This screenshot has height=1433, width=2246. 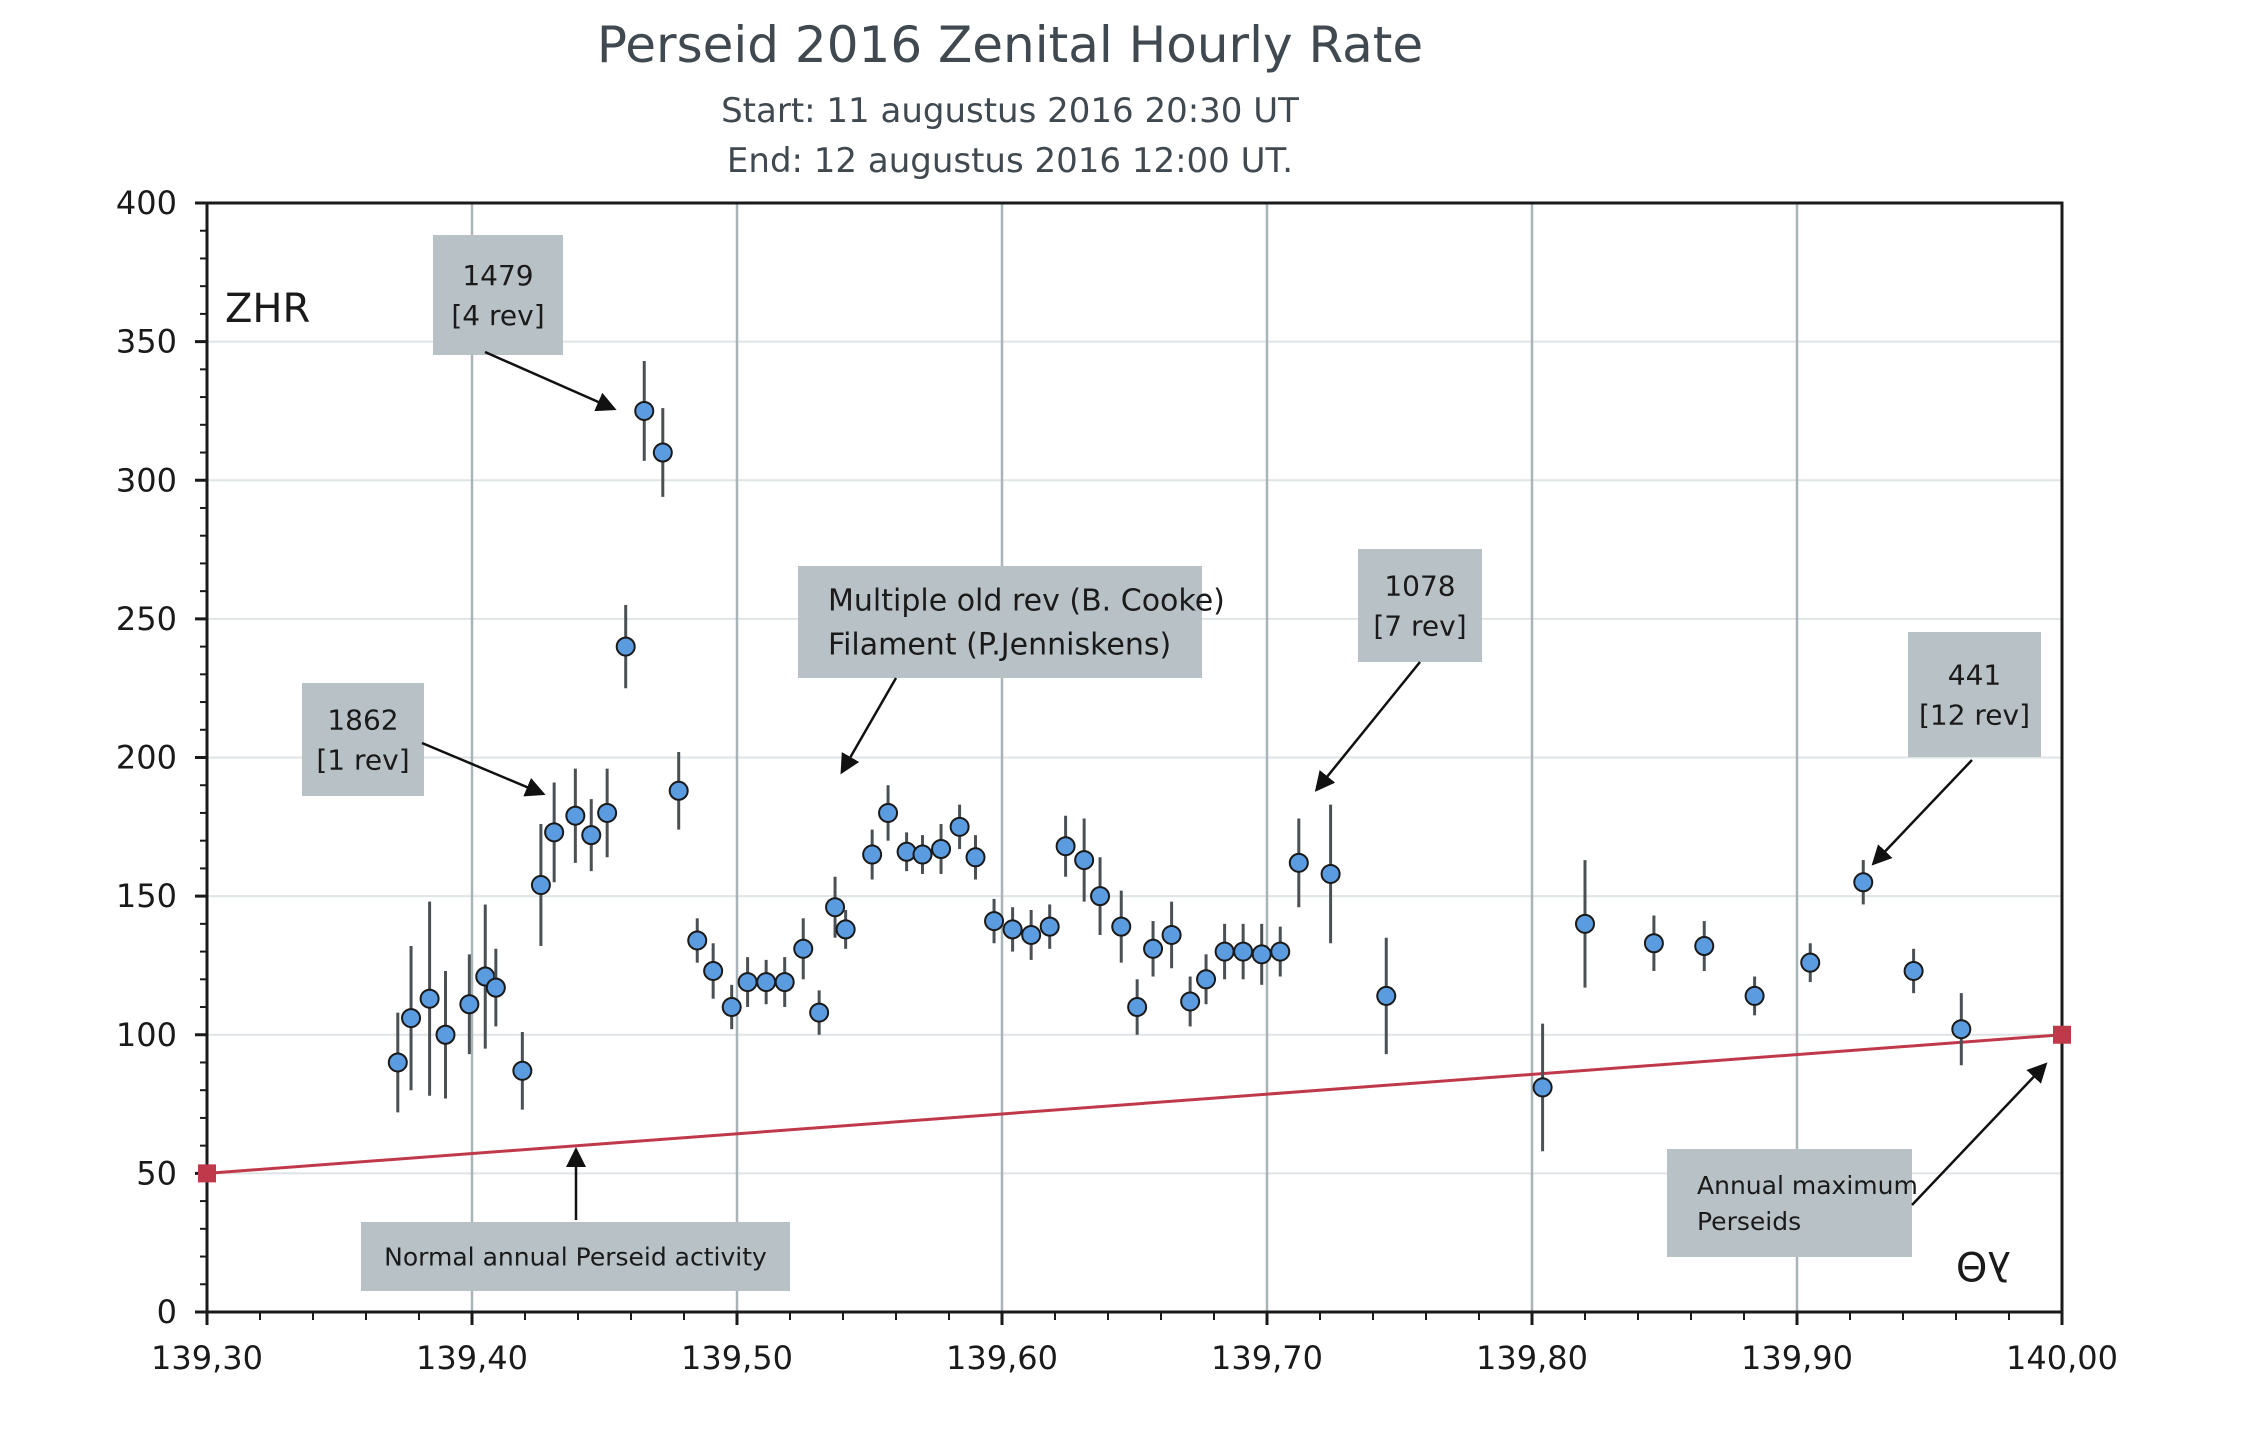 What do you see at coordinates (1749, 1221) in the screenshot?
I see `annotation-text: Perseids` at bounding box center [1749, 1221].